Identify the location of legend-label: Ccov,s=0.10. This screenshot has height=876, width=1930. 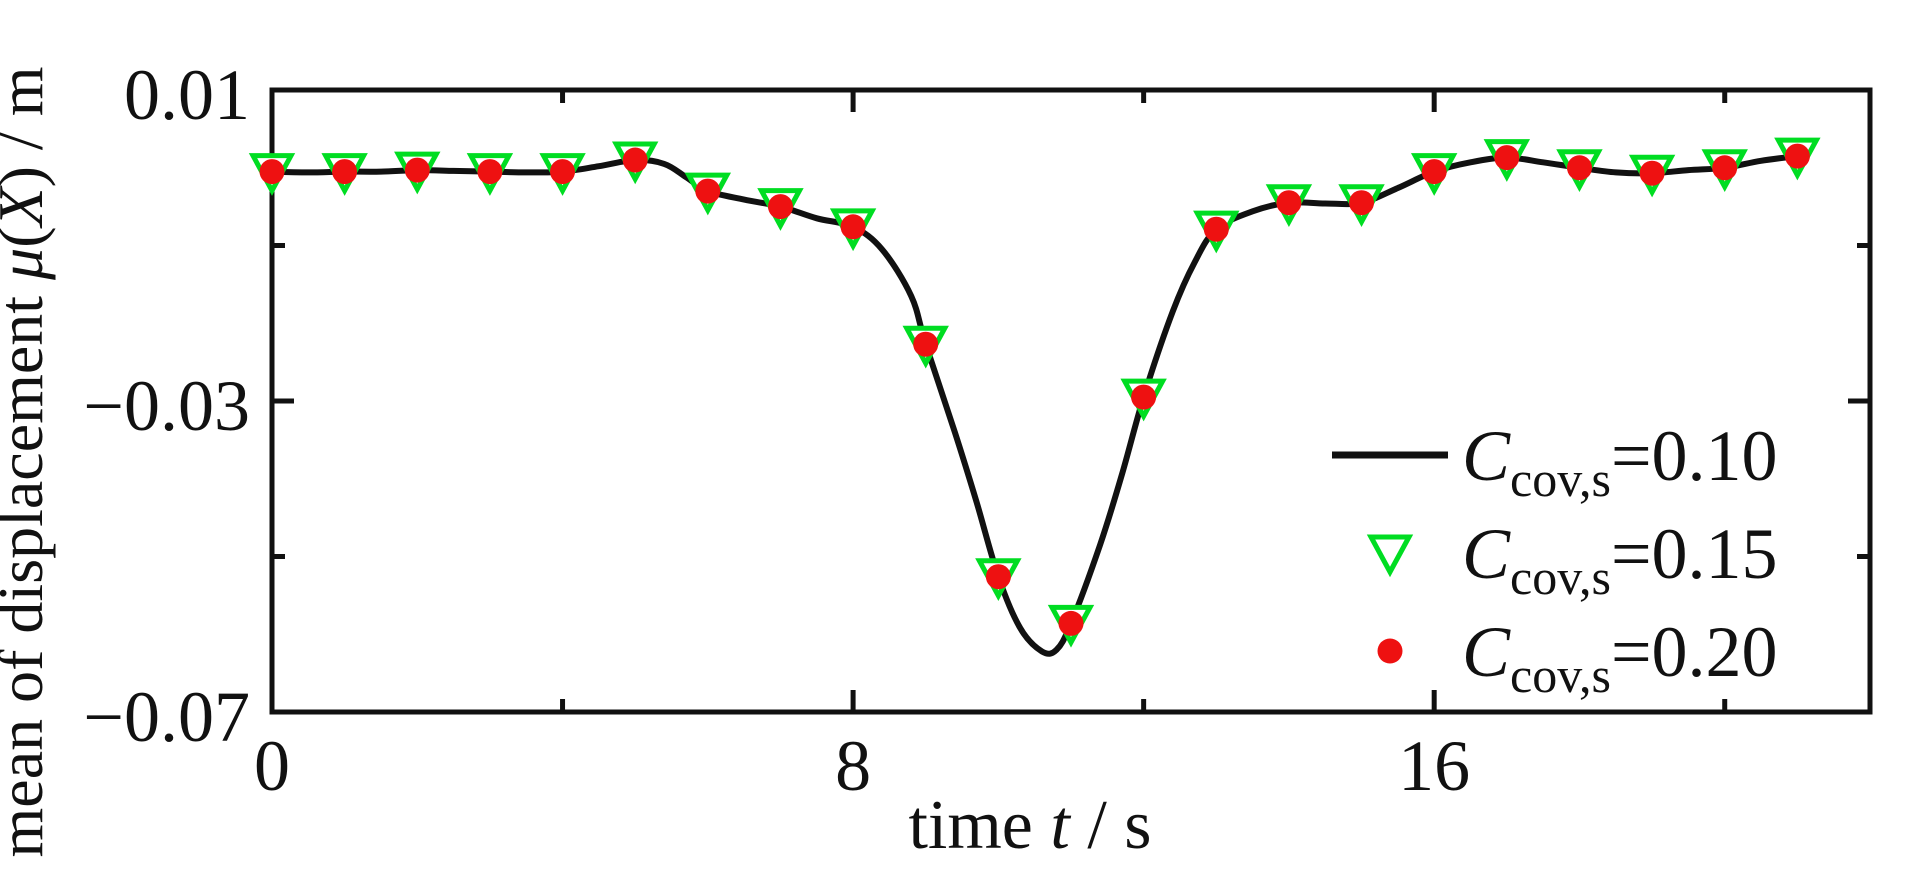
(1620, 461).